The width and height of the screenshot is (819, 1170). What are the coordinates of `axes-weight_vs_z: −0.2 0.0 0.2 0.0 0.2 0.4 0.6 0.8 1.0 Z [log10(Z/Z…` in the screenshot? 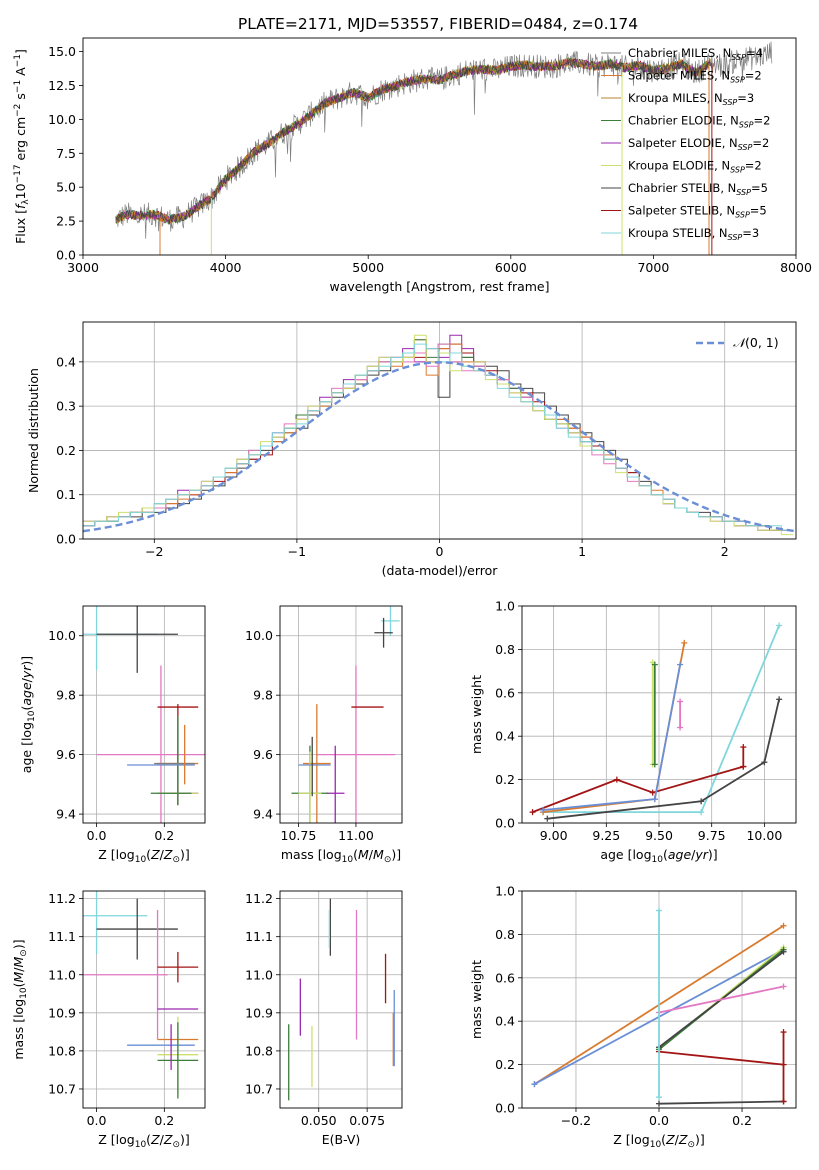 It's located at (633, 1017).